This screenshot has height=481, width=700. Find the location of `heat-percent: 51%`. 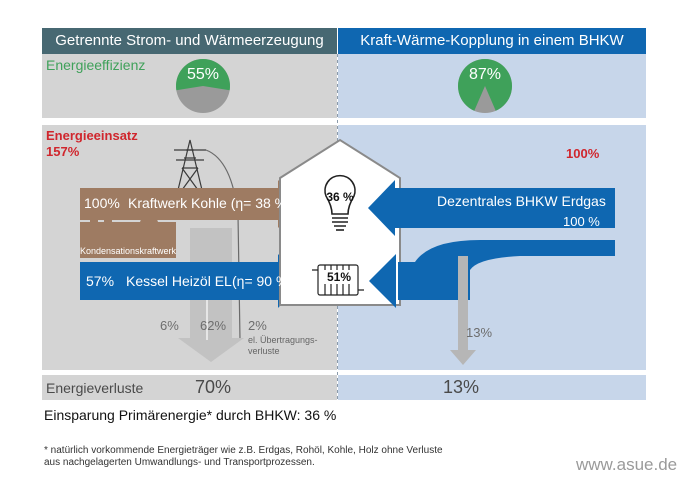

heat-percent: 51% is located at coordinates (339, 277).